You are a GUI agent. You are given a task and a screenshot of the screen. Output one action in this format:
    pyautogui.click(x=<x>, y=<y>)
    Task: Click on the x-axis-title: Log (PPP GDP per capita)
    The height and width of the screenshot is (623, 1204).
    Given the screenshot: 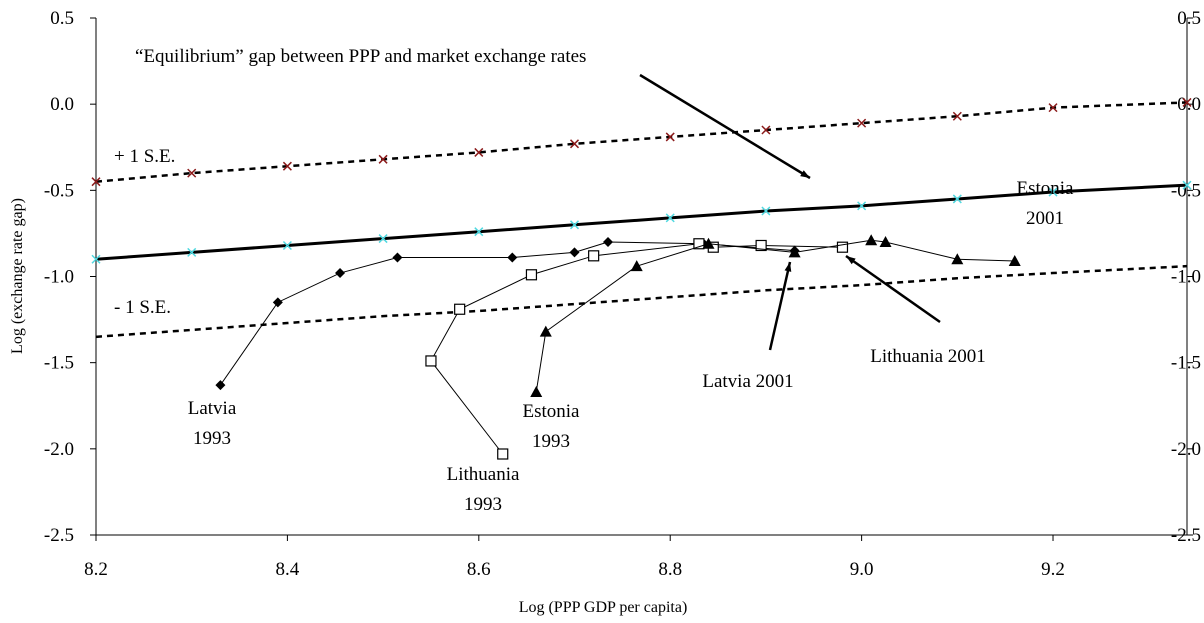 What is the action you would take?
    pyautogui.click(x=603, y=607)
    